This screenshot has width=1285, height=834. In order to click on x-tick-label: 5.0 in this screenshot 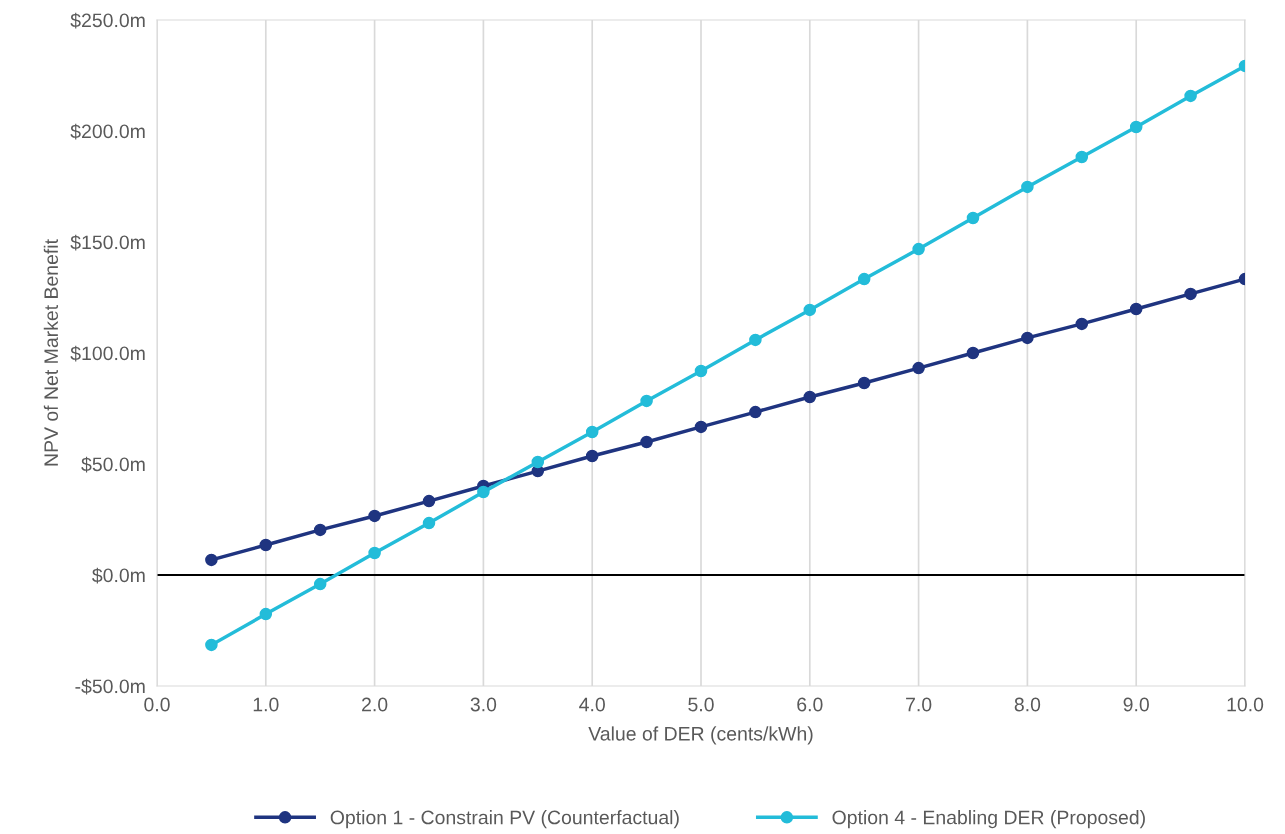, I will do `click(701, 704)`.